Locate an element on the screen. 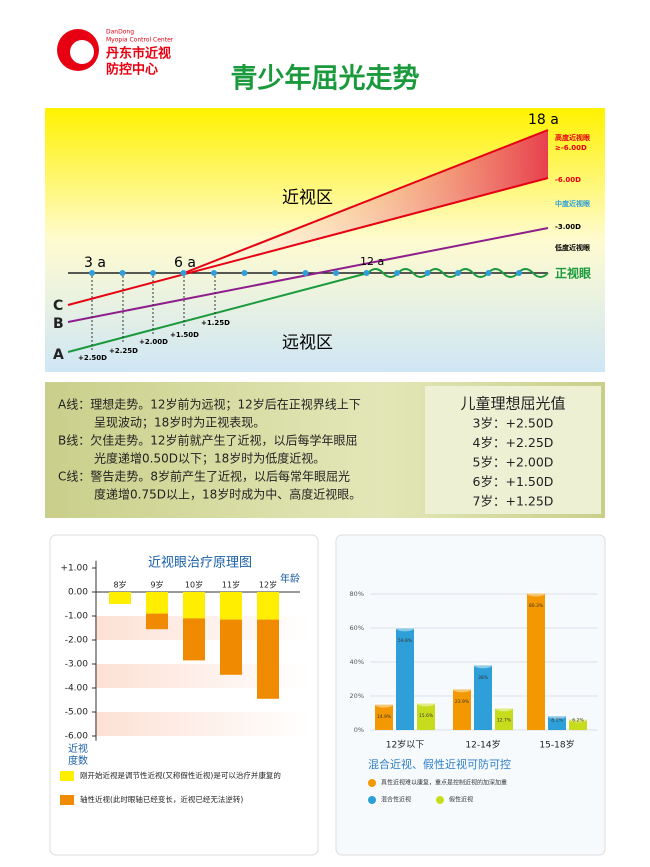 This screenshot has width=650, height=867. value-label: 15.6% is located at coordinates (426, 716).